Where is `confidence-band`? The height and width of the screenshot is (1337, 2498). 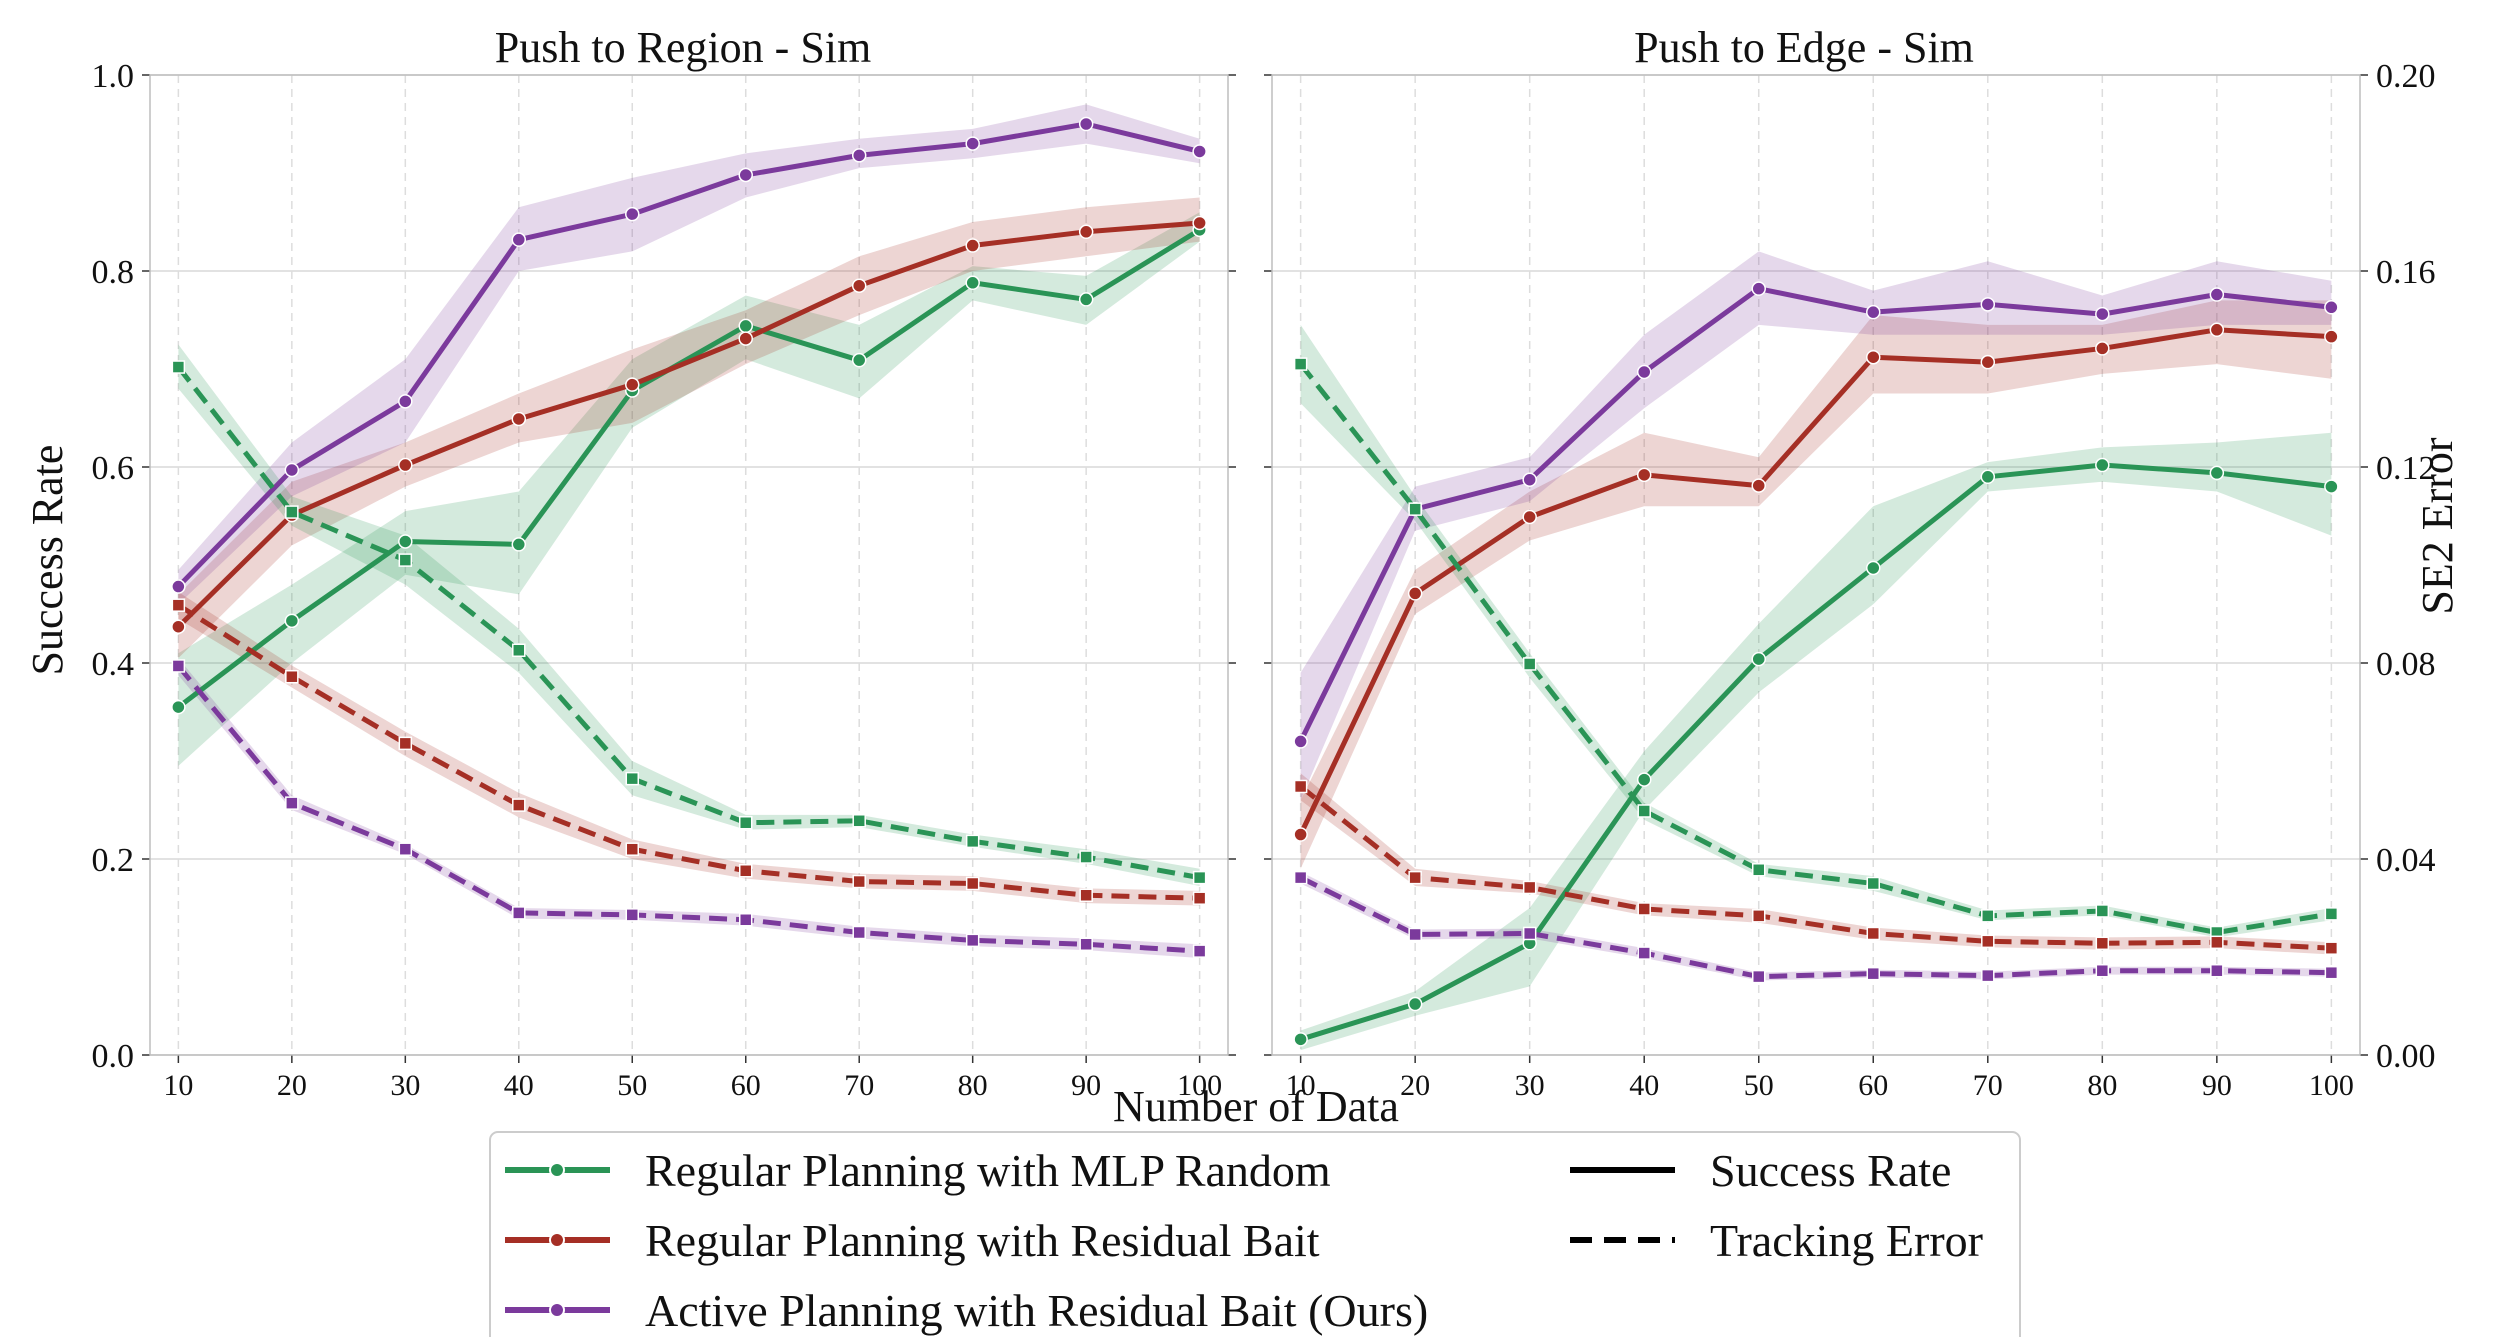
confidence-band is located at coordinates (1816, 864).